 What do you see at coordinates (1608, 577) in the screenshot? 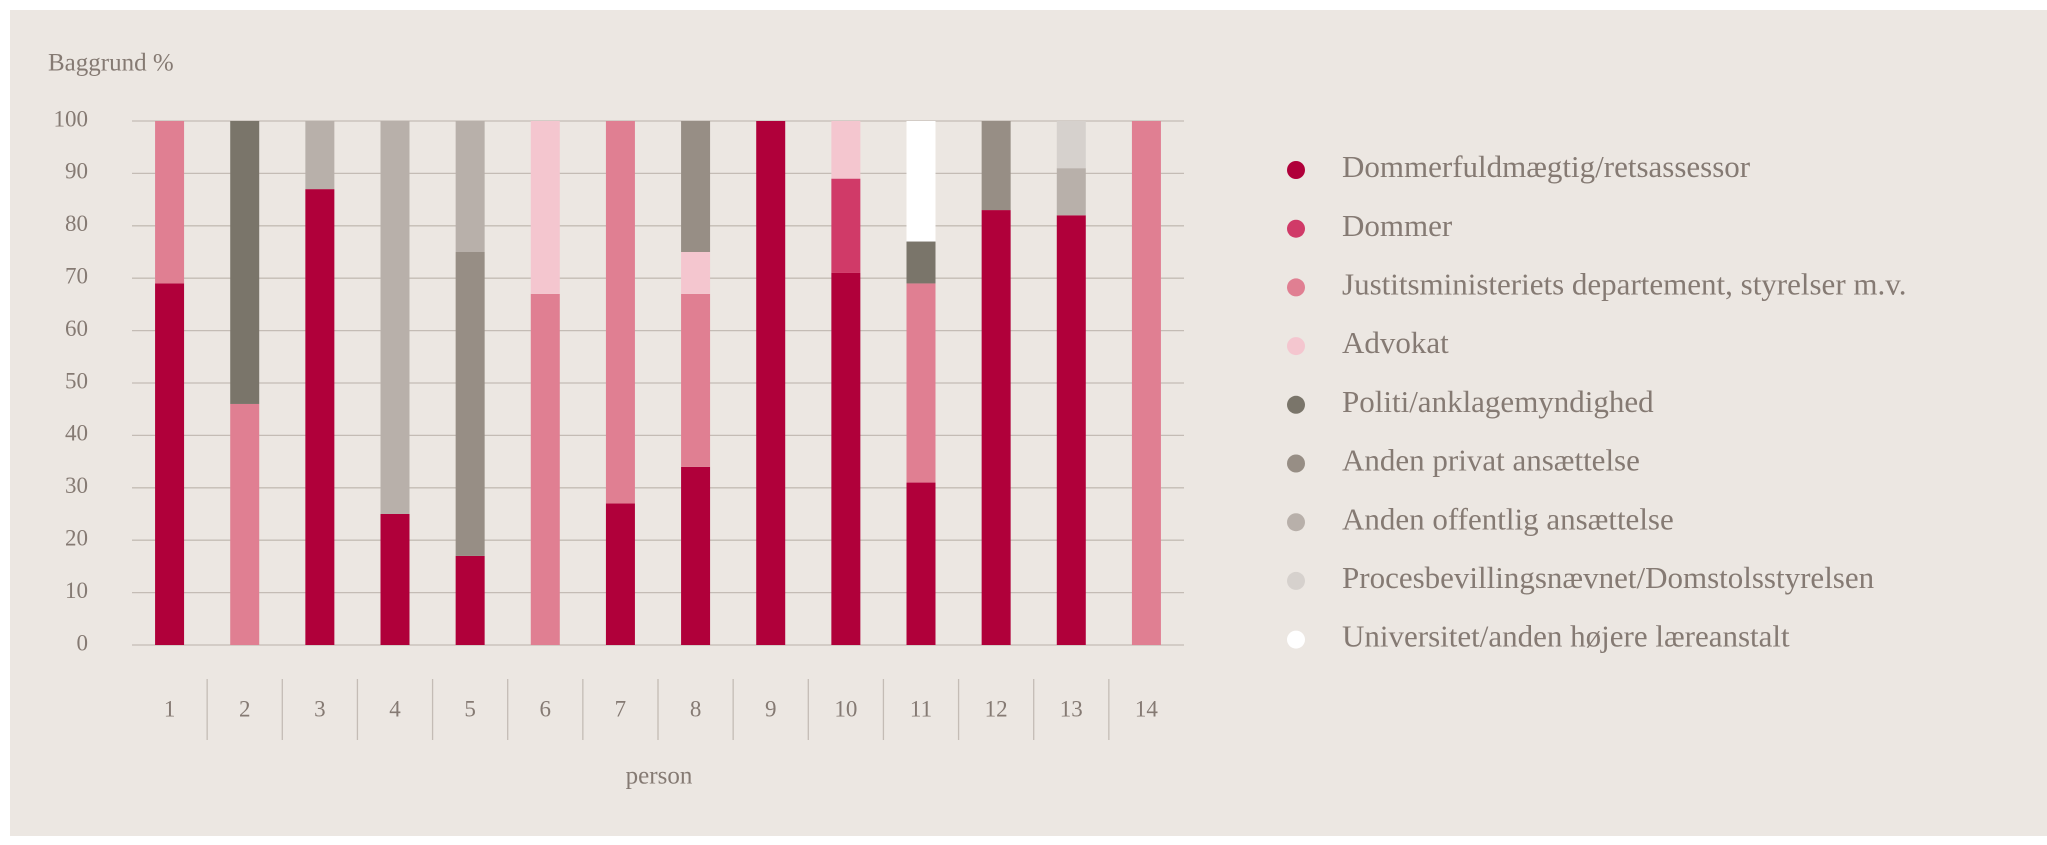
I see `legend-label: Procesbevillingsnævnet/Domstolsstyrelsen` at bounding box center [1608, 577].